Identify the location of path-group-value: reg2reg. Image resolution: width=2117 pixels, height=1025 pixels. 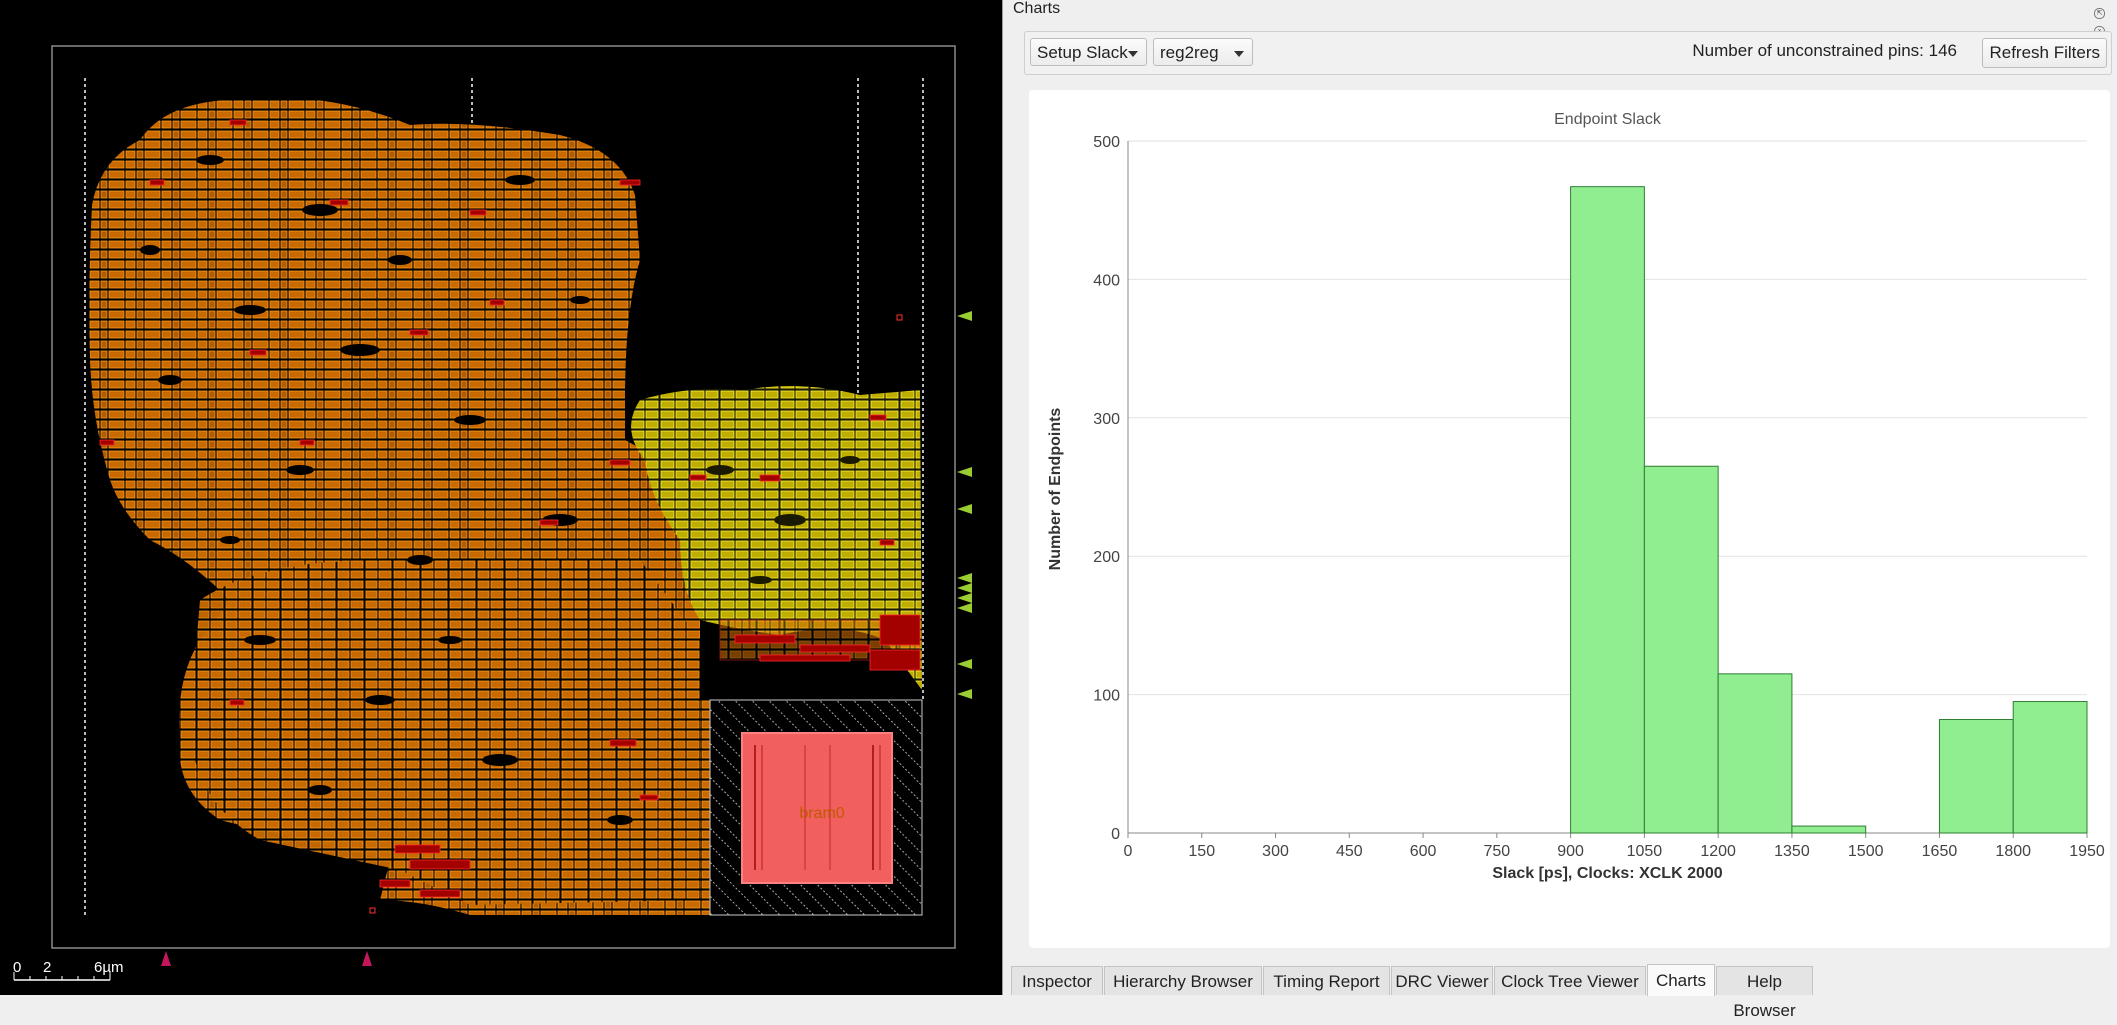
(1189, 52).